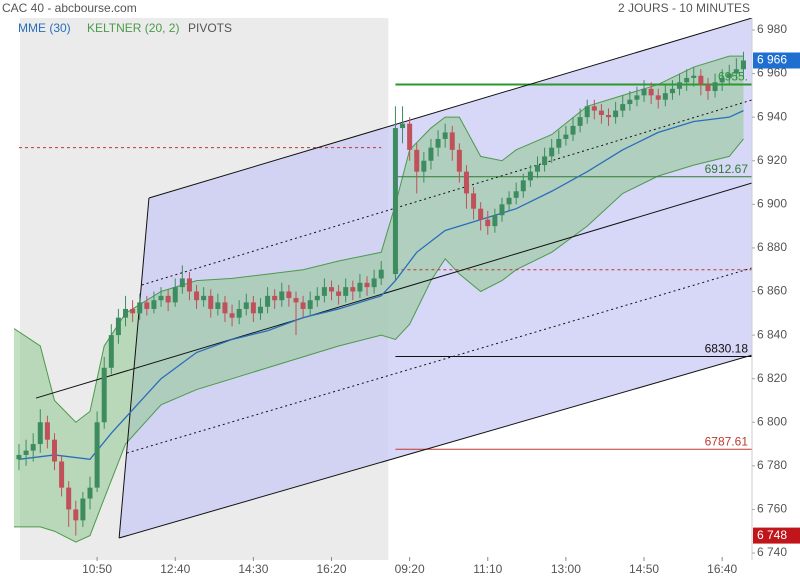 Image resolution: width=800 pixels, height=580 pixels. What do you see at coordinates (772, 378) in the screenshot?
I see `y-tick-label: 6 820` at bounding box center [772, 378].